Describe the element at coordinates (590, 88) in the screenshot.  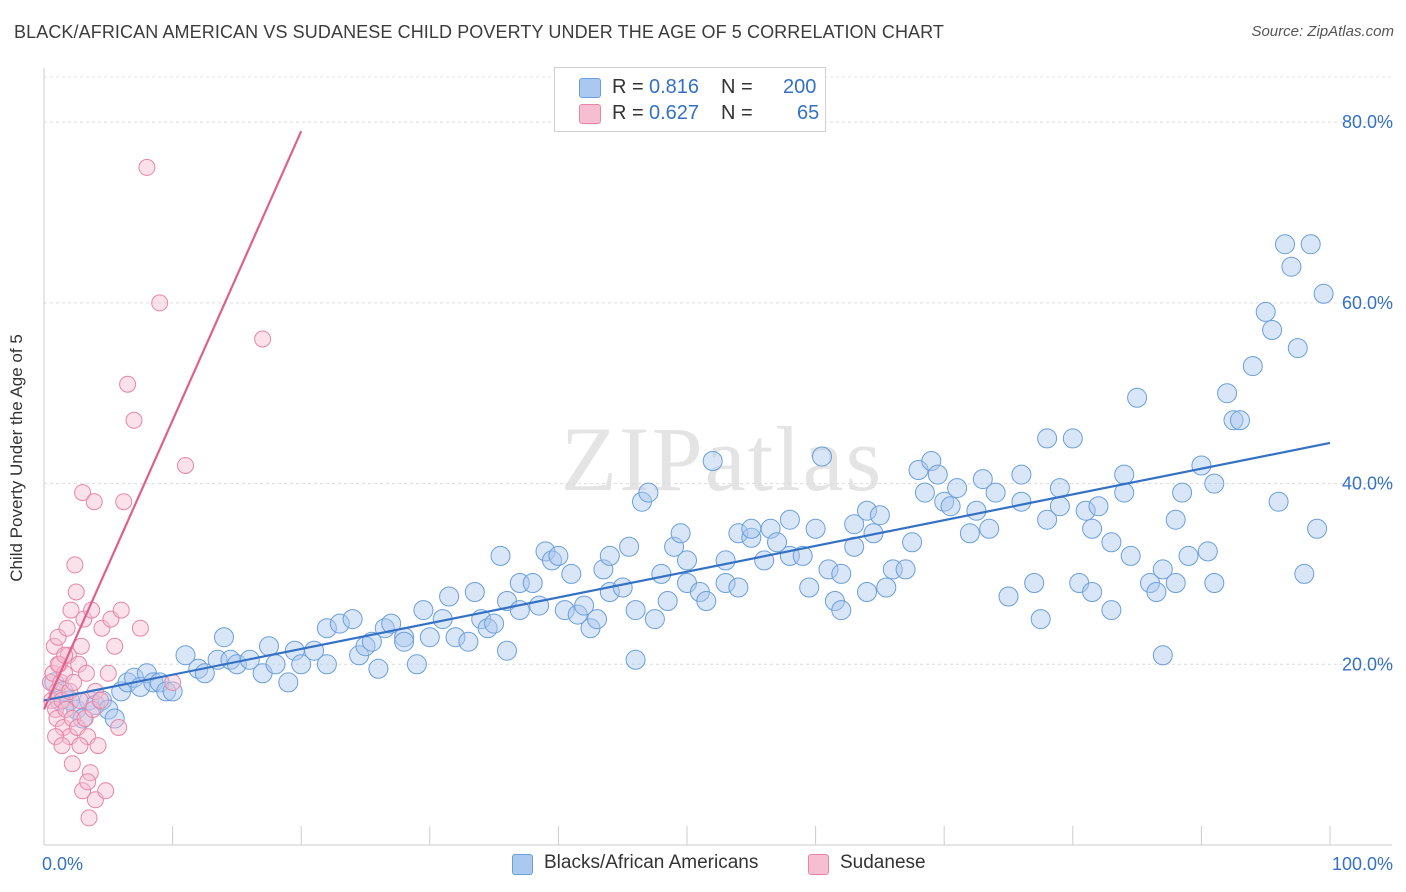
I see `legend-swatch-blue` at that location.